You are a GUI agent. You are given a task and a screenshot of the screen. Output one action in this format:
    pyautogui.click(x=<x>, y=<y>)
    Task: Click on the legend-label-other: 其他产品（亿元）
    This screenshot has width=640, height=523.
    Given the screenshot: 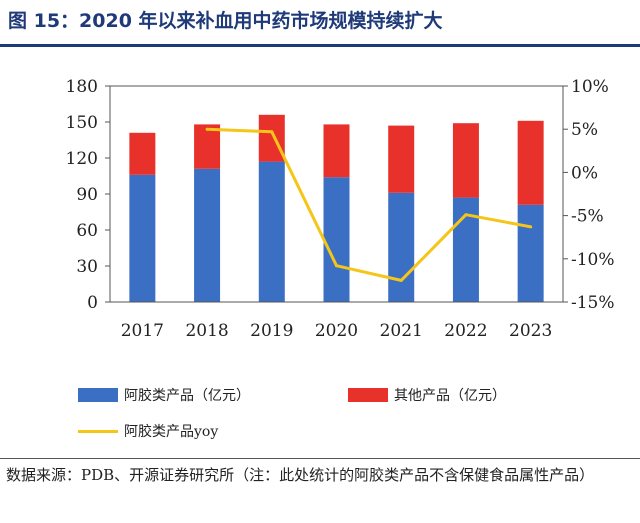 What is the action you would take?
    pyautogui.click(x=450, y=396)
    